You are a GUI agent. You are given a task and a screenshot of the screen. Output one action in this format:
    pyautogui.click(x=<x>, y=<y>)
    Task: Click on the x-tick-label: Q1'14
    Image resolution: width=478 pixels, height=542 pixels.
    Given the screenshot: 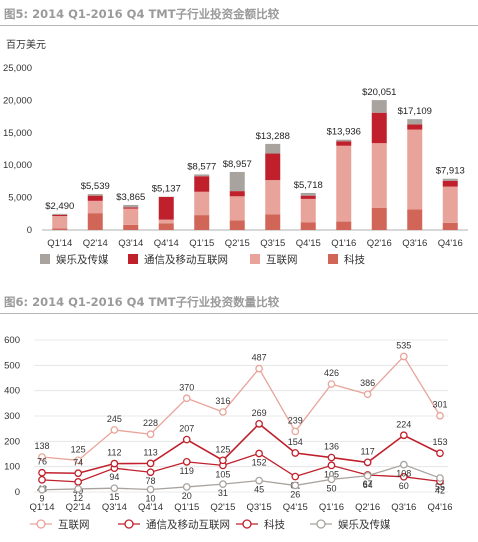 What is the action you would take?
    pyautogui.click(x=59, y=243)
    